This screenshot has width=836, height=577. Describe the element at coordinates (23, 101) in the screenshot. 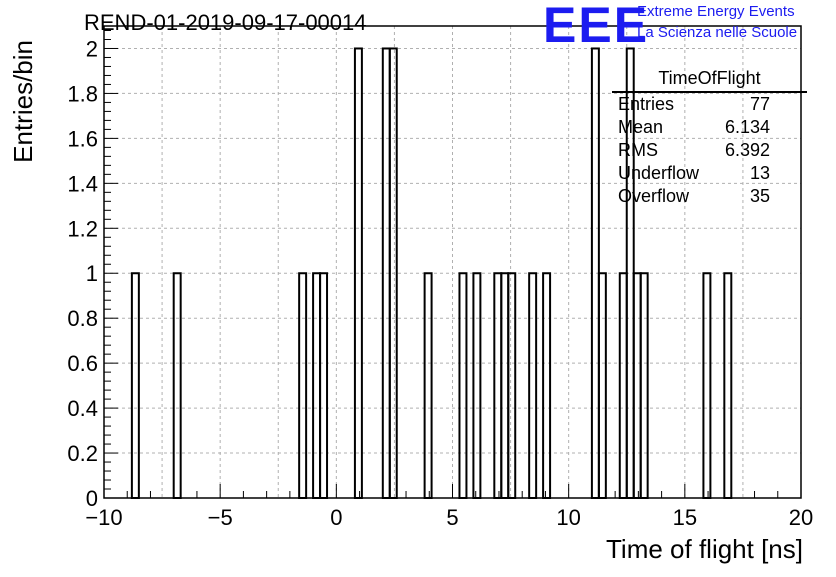

I see `y-axis-label: Entries/bin` at that location.